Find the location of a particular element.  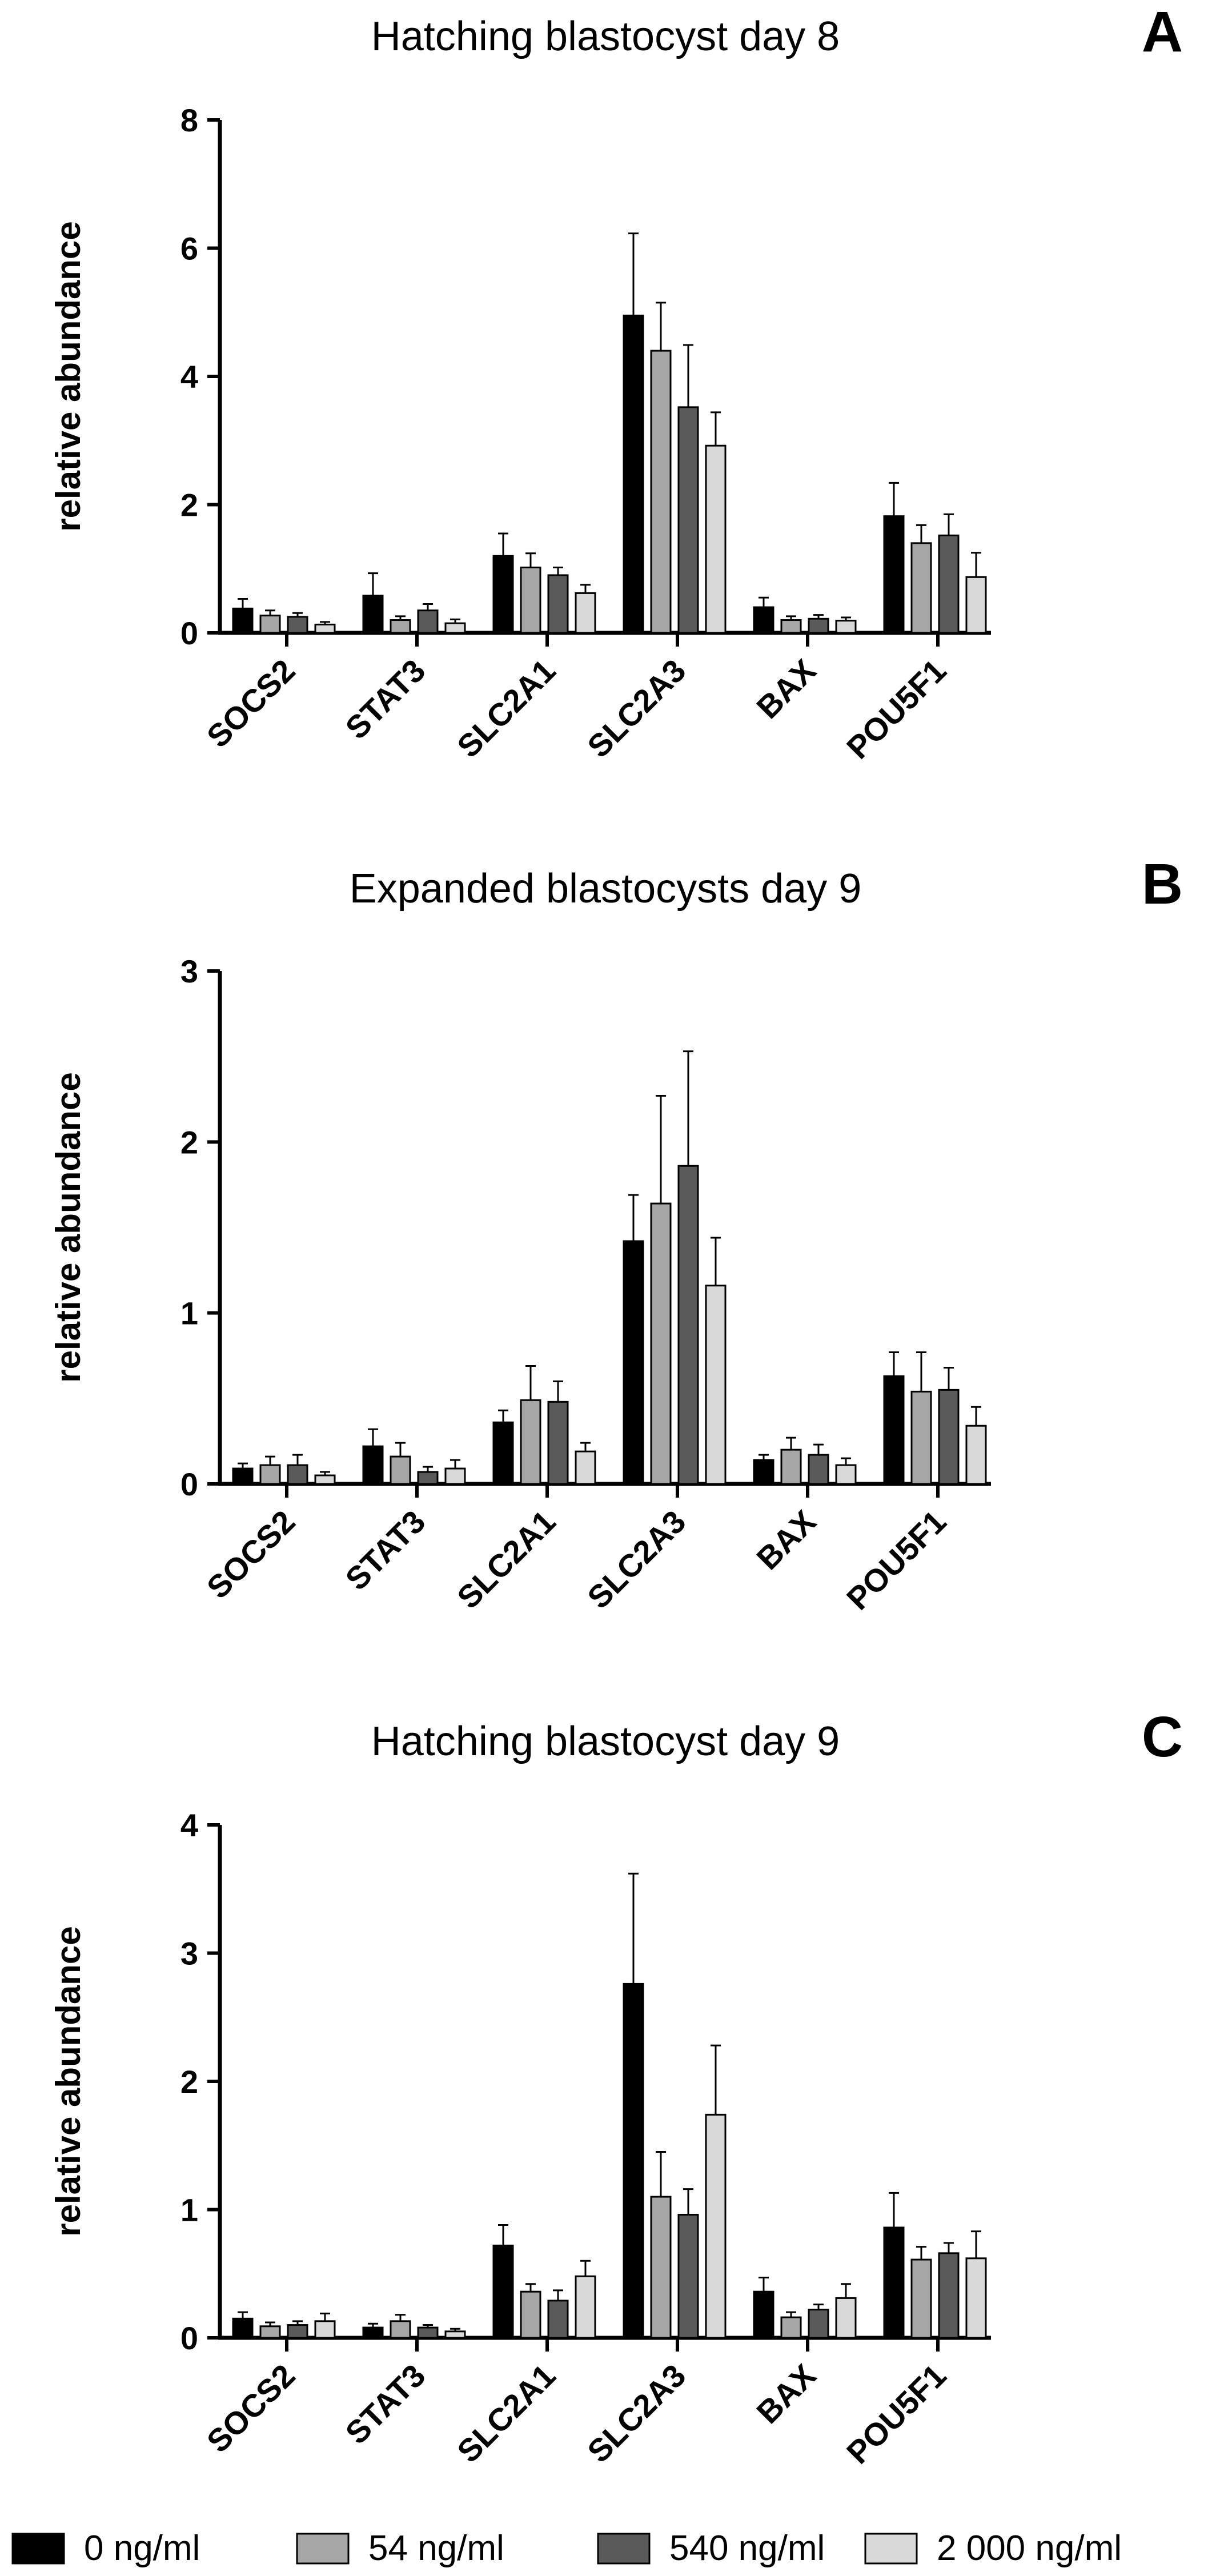

legend-label: 540 ng/ml is located at coordinates (747, 2548).